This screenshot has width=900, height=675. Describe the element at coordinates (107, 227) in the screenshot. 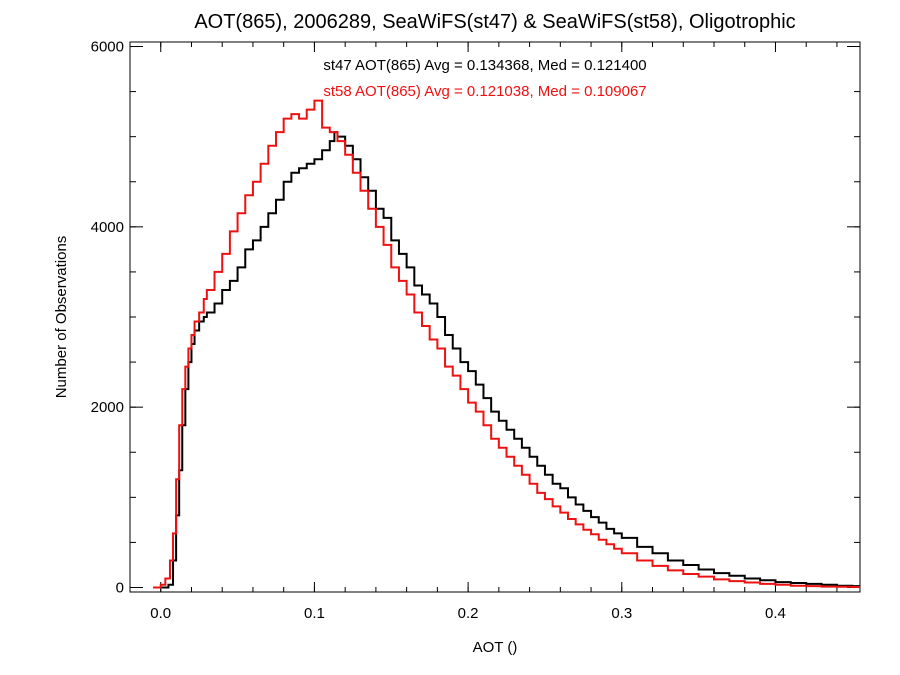

I see `y-tick-label: 4000` at that location.